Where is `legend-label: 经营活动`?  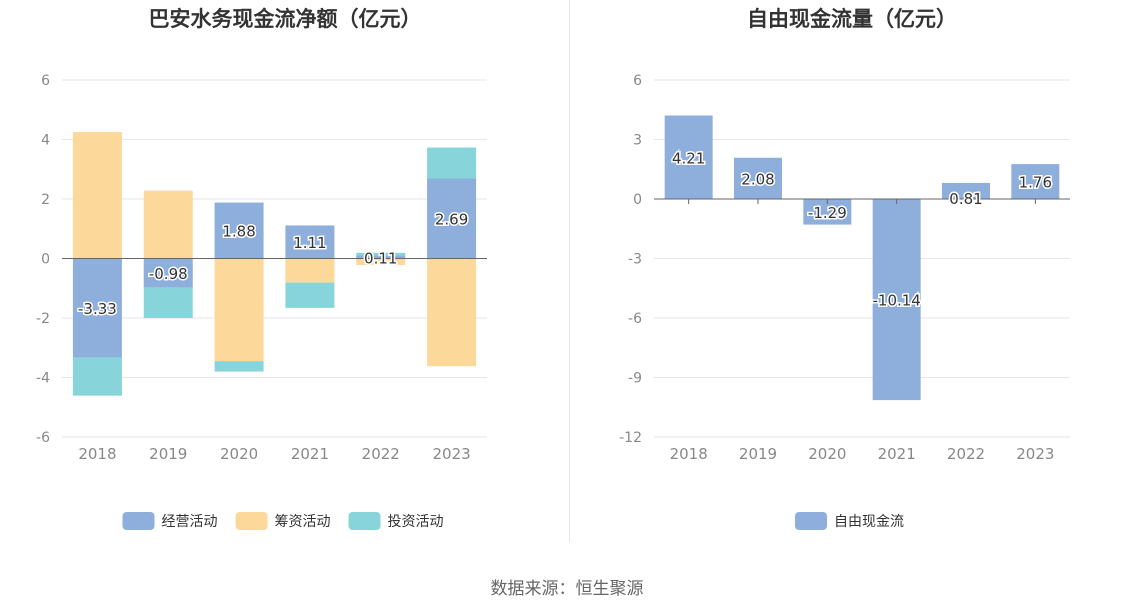 legend-label: 经营活动 is located at coordinates (190, 522).